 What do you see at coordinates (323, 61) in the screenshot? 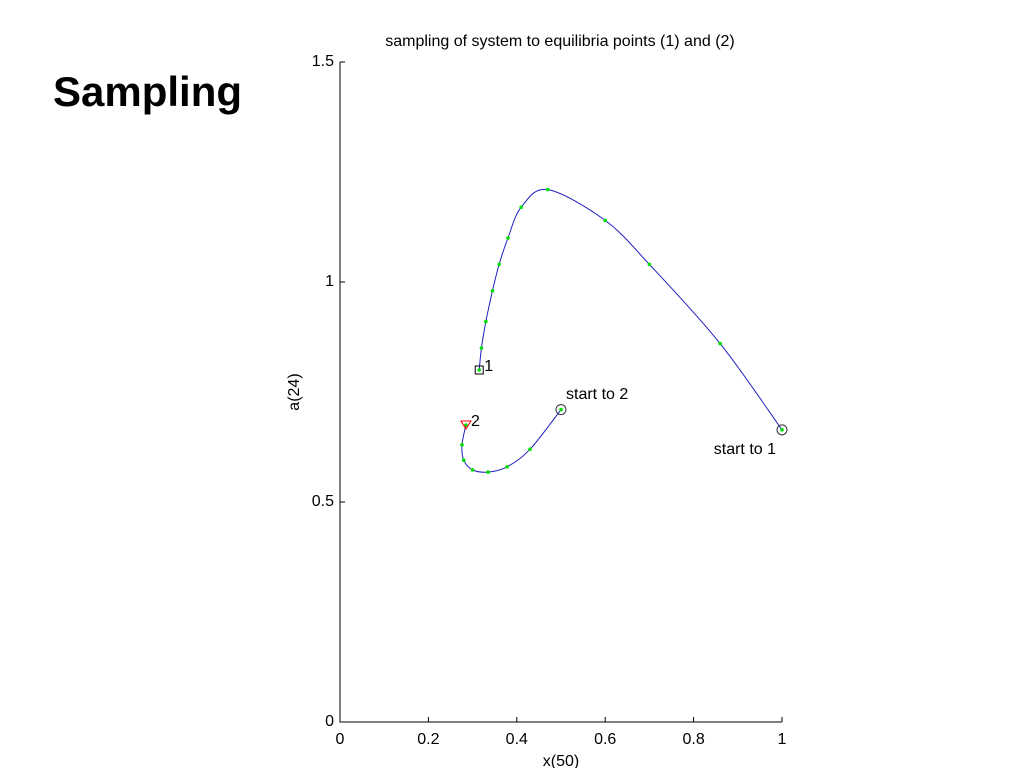
I see `y-tick-label: 1.5` at bounding box center [323, 61].